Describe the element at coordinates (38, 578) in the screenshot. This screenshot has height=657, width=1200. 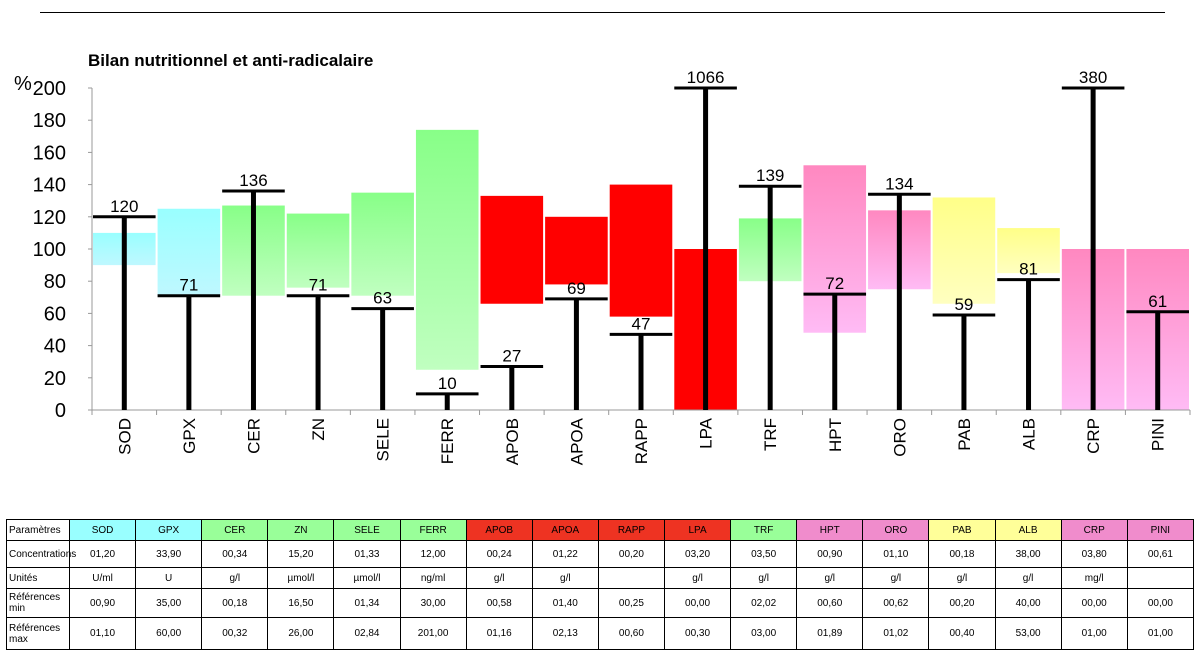
I see `row-label: Unités` at that location.